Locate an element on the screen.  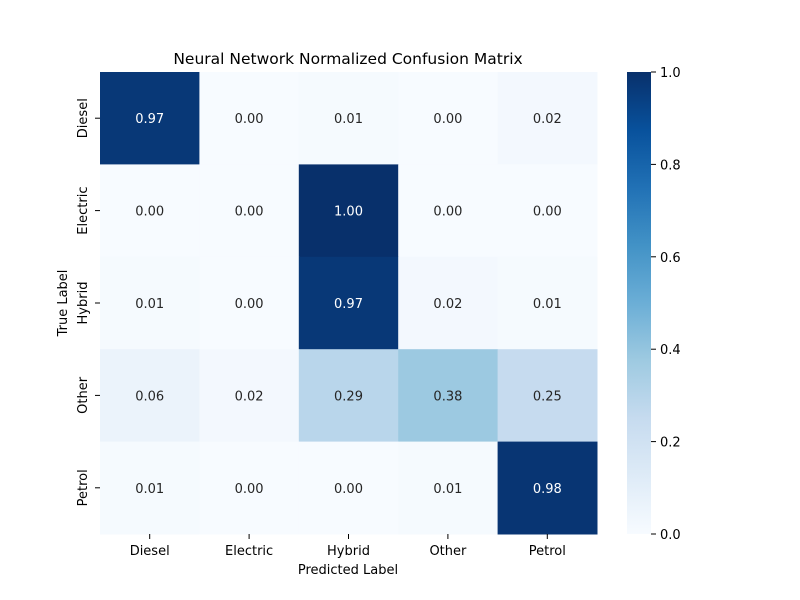
y-tick-label: Other is located at coordinates (83, 395).